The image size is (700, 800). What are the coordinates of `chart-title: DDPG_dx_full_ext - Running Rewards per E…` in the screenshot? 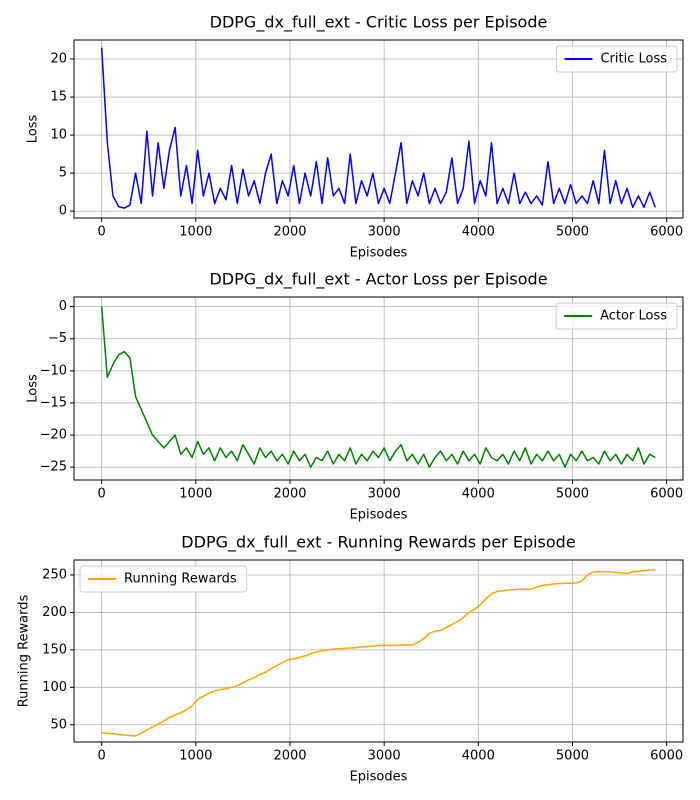 It's located at (378, 543).